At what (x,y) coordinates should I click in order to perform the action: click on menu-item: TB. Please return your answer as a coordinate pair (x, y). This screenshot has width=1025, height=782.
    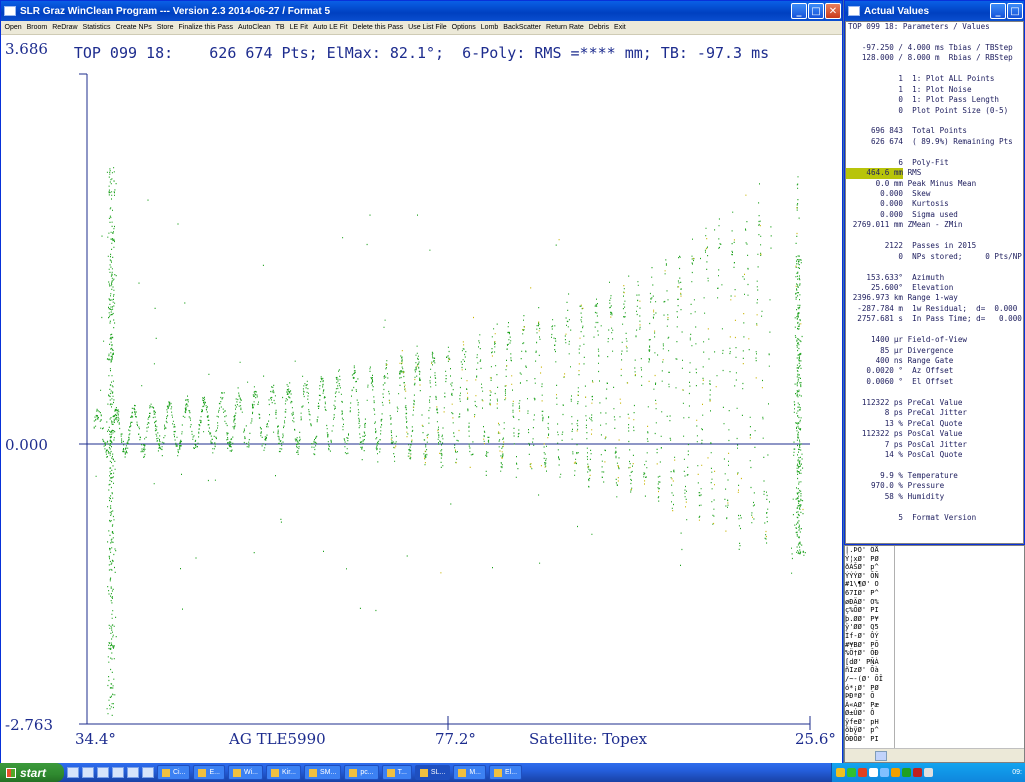
    Looking at the image, I should click on (280, 27).